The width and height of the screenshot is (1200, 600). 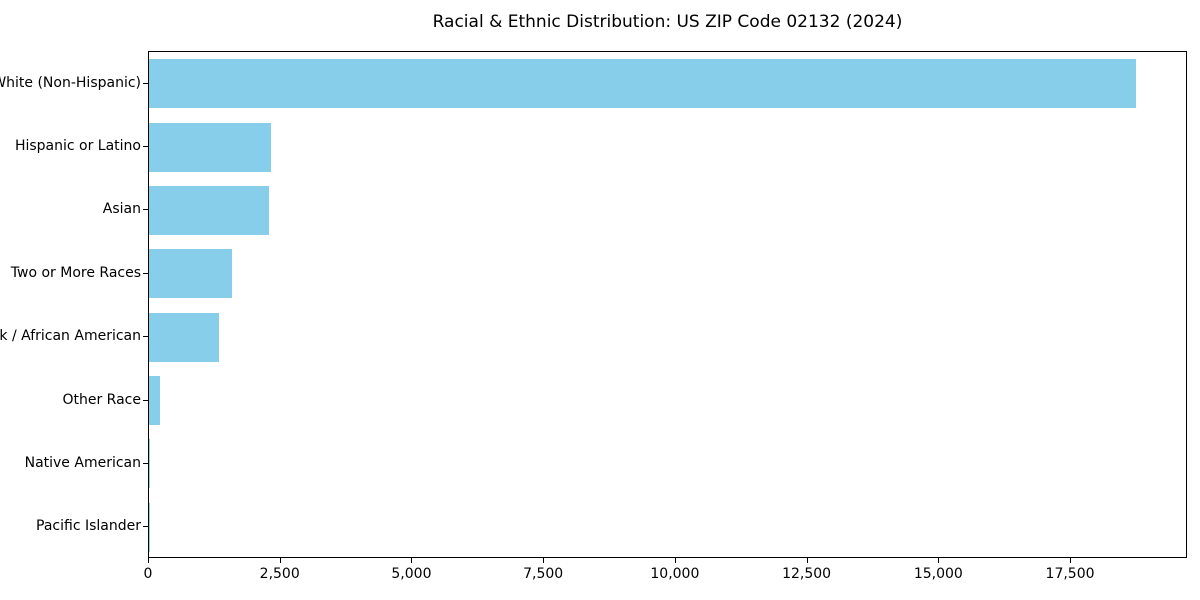 I want to click on y-tick-label: Asian, so click(x=121, y=209).